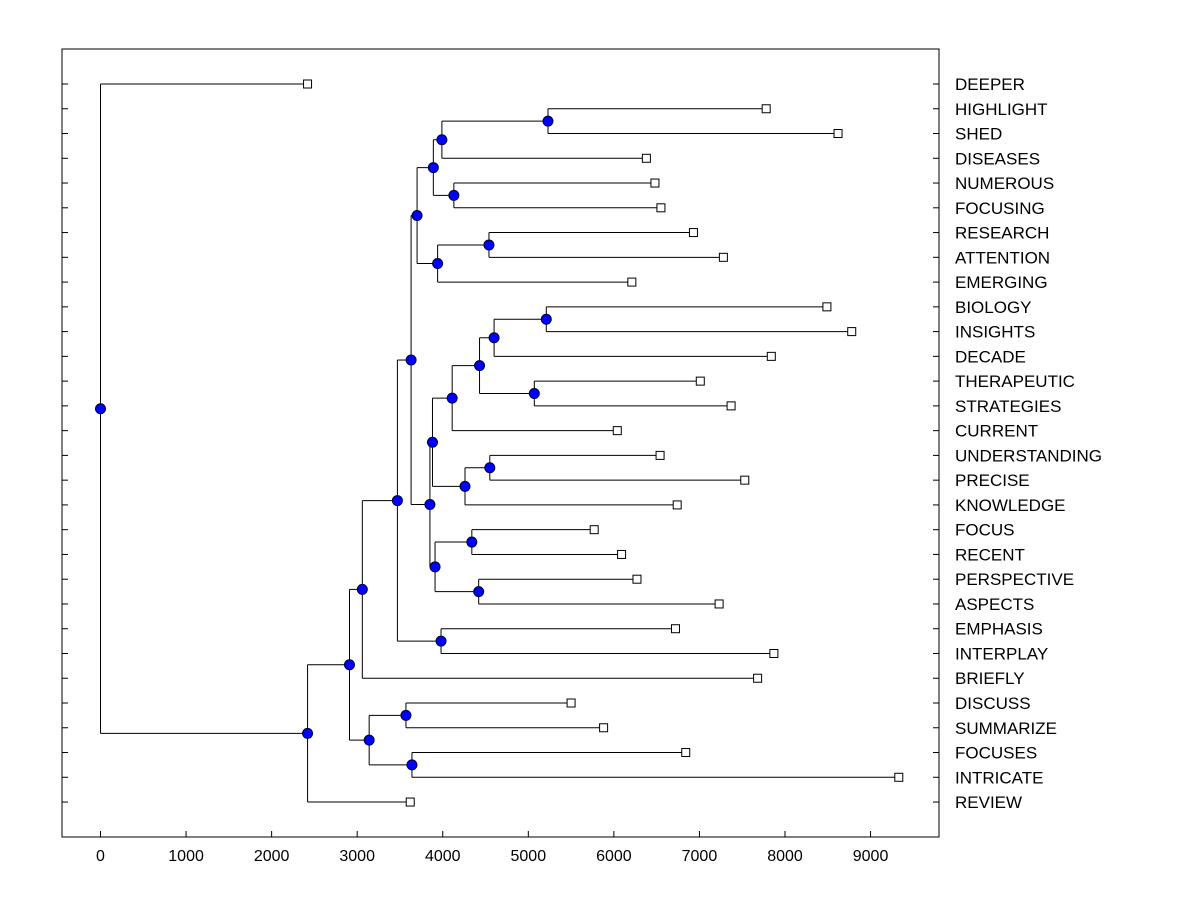 This screenshot has width=1200, height=900. I want to click on leaf-label: FOCUSES, so click(996, 753).